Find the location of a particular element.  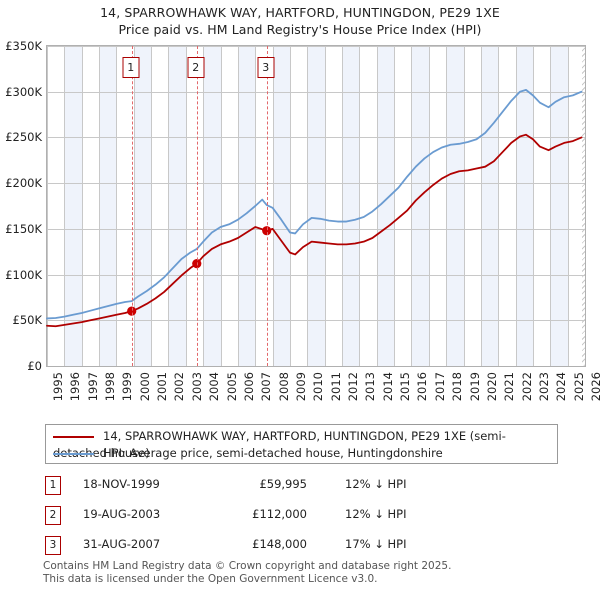

table-row: 1 18-NOV-1999 £59,995 12% ↓ HPI is located at coordinates (305, 487).